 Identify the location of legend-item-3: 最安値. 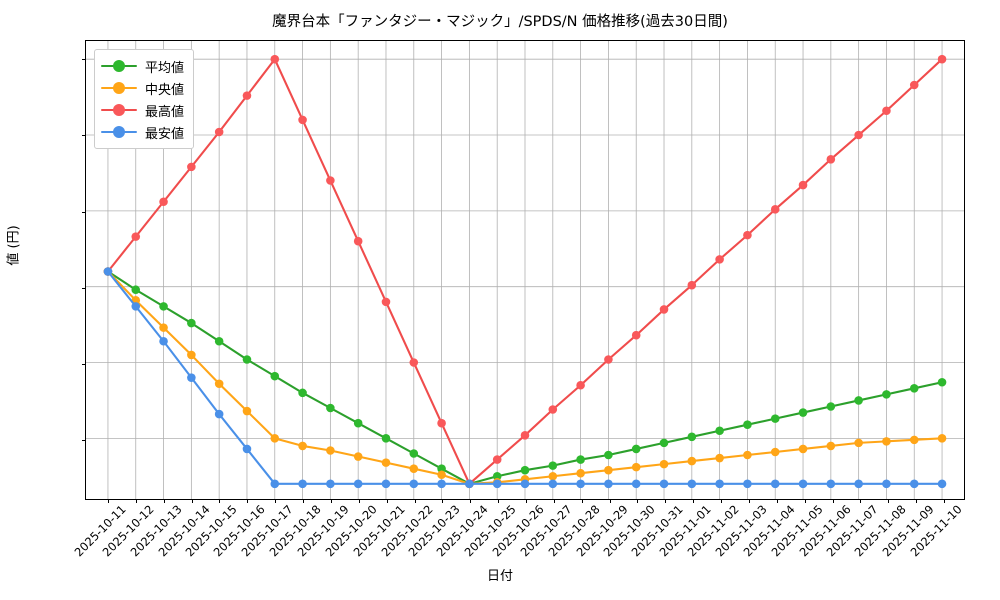
(142, 132).